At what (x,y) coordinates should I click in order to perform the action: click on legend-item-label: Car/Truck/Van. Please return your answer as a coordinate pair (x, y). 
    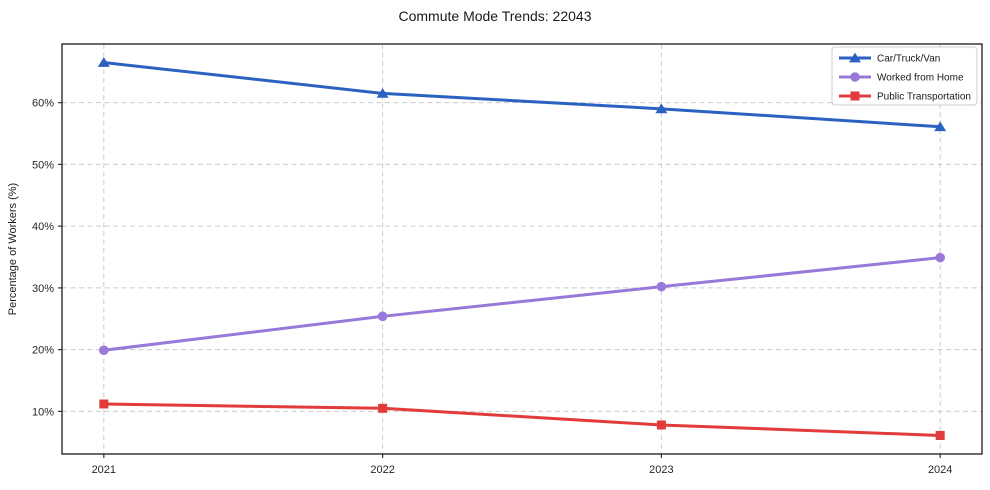
    Looking at the image, I should click on (908, 59).